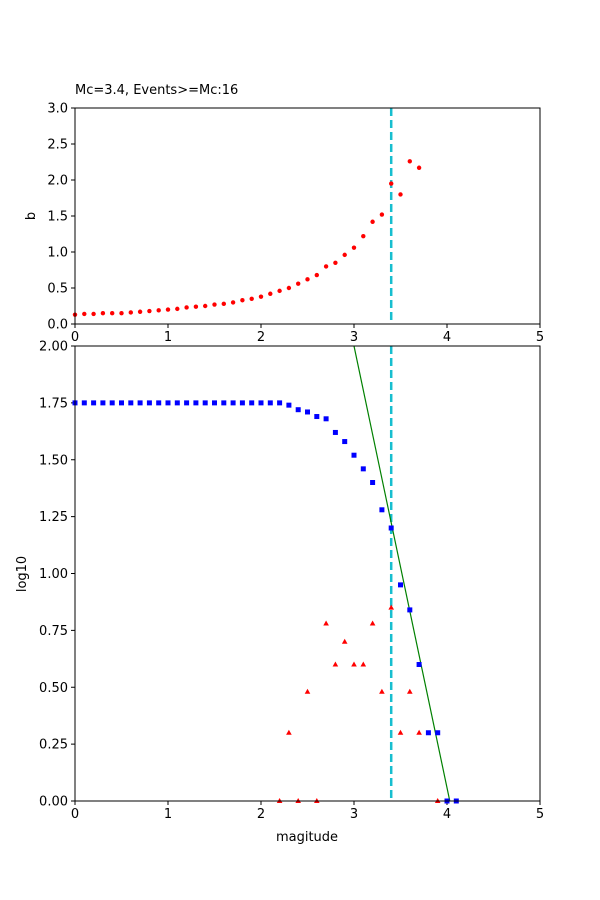 The width and height of the screenshot is (600, 900). Describe the element at coordinates (53, 574) in the screenshot. I see `bottom-ytick-label: 1.00` at that location.